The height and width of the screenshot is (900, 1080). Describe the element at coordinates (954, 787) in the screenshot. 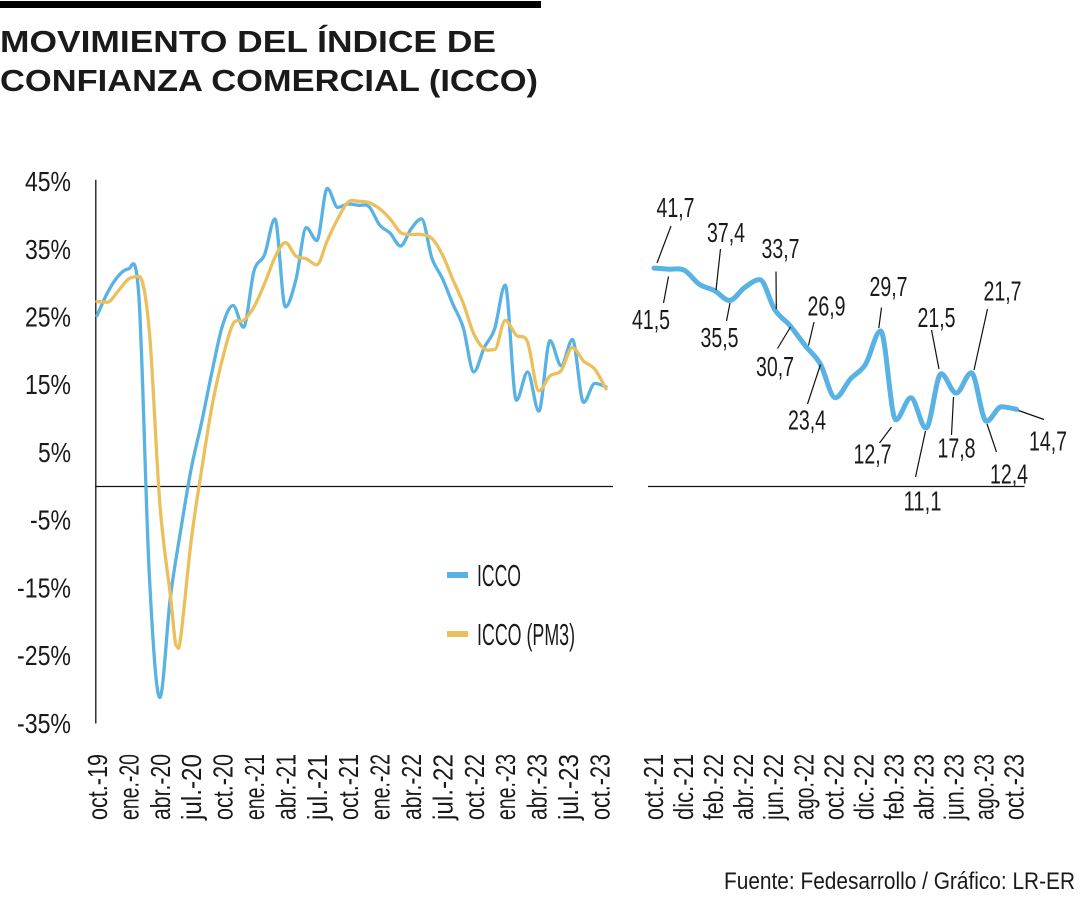

I see `svg-text: jun.-23` at that location.